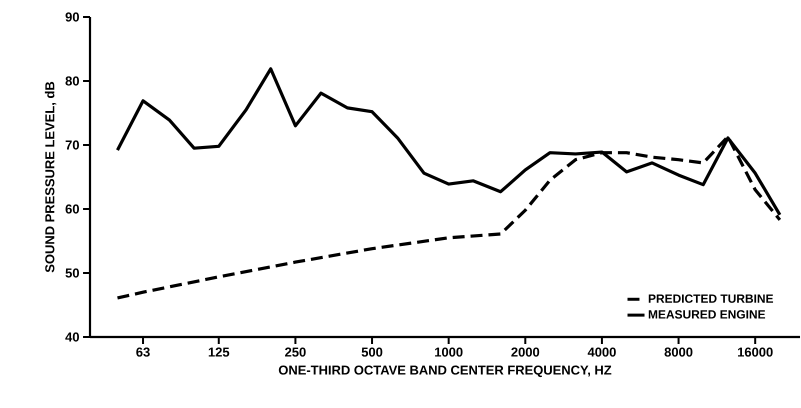 The height and width of the screenshot is (408, 801). What do you see at coordinates (678, 352) in the screenshot?
I see `x-tick-label: 8000` at bounding box center [678, 352].